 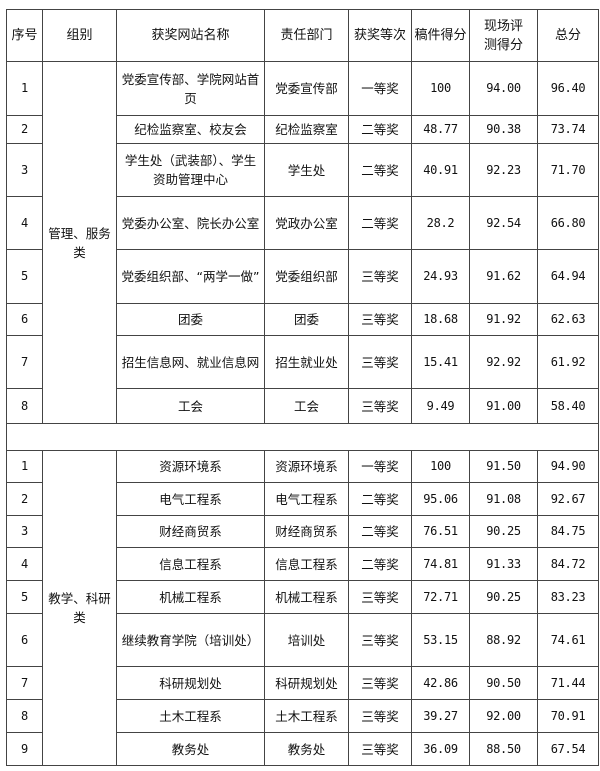 What do you see at coordinates (190, 276) in the screenshot?
I see `site-name: 党委组织部、“两学一做”` at bounding box center [190, 276].